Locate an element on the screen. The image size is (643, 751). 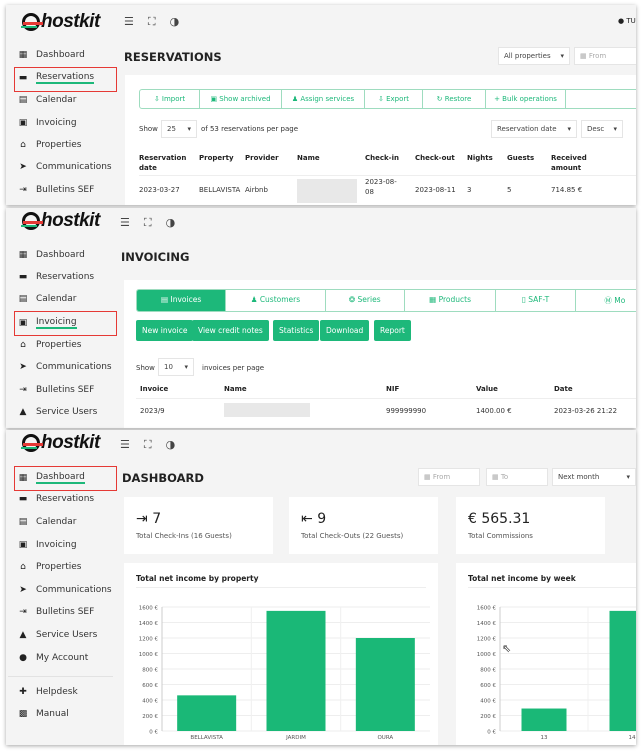
y-tick-label: 800 € is located at coordinates (150, 671).